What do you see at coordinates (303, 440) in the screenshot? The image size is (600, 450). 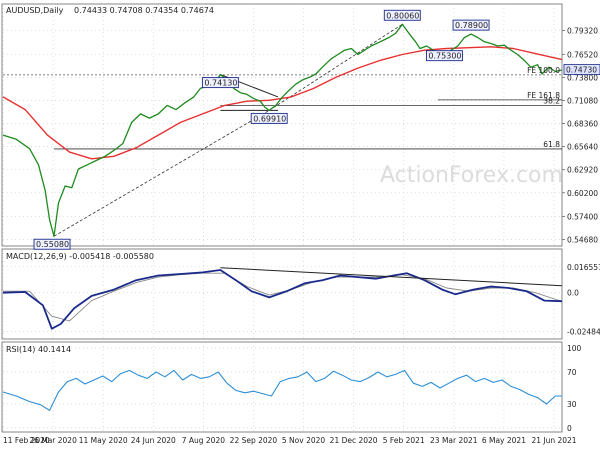 I see `x-tick-label: 5 Nov 2020` at bounding box center [303, 440].